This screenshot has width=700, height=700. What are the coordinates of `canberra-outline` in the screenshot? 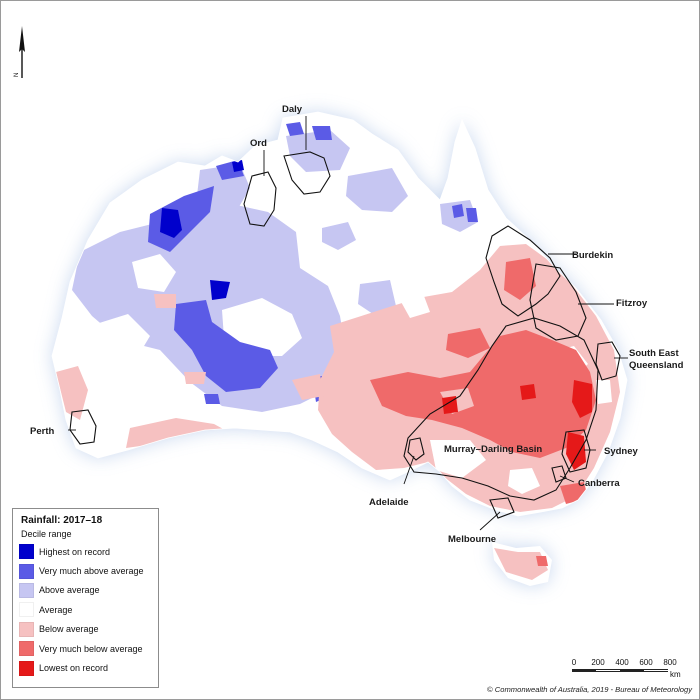 It's located at (559, 474).